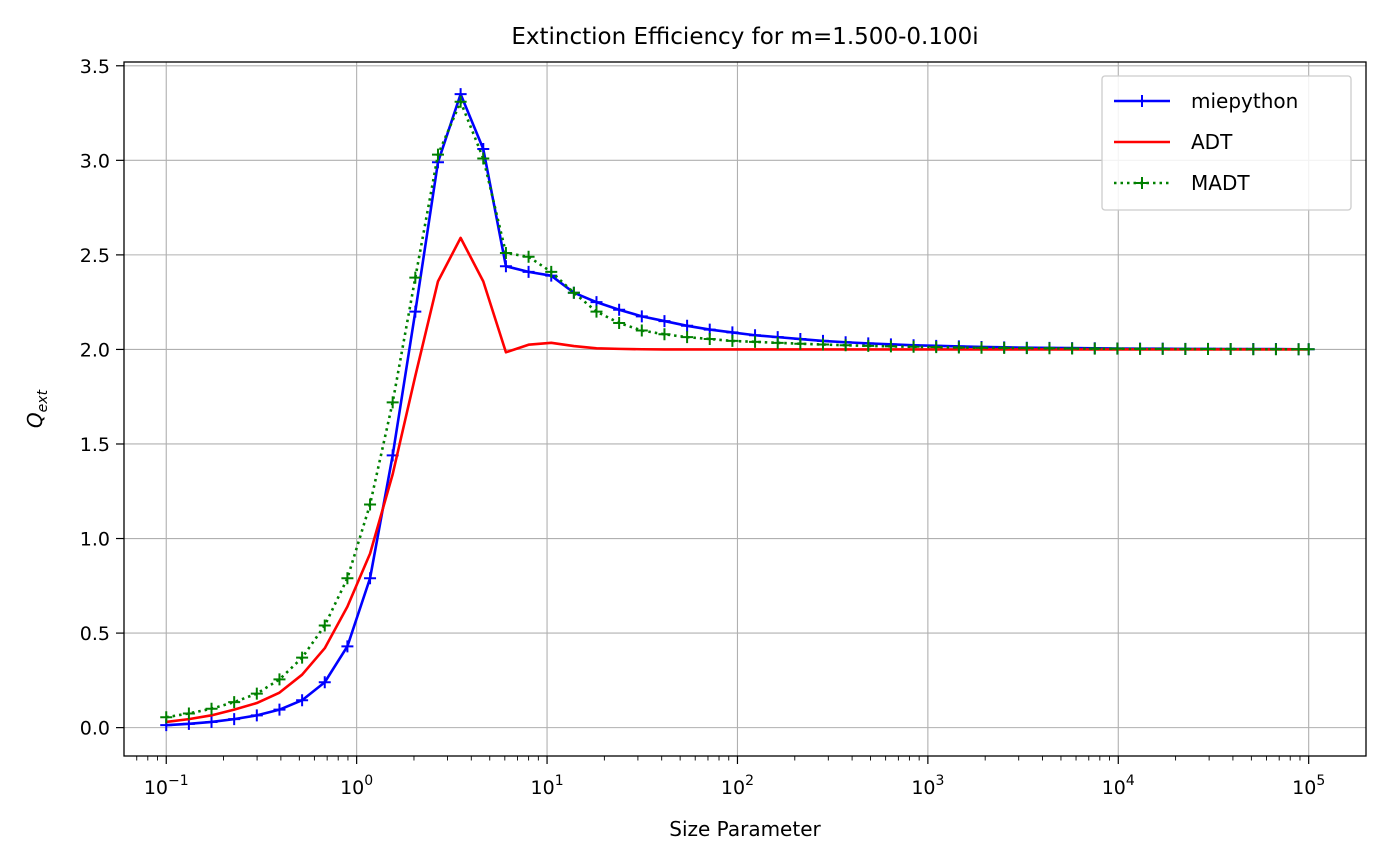  Describe the element at coordinates (744, 37) in the screenshot. I see `chart-title: Extinction Efficiency for m=1.500-0.100i` at that location.